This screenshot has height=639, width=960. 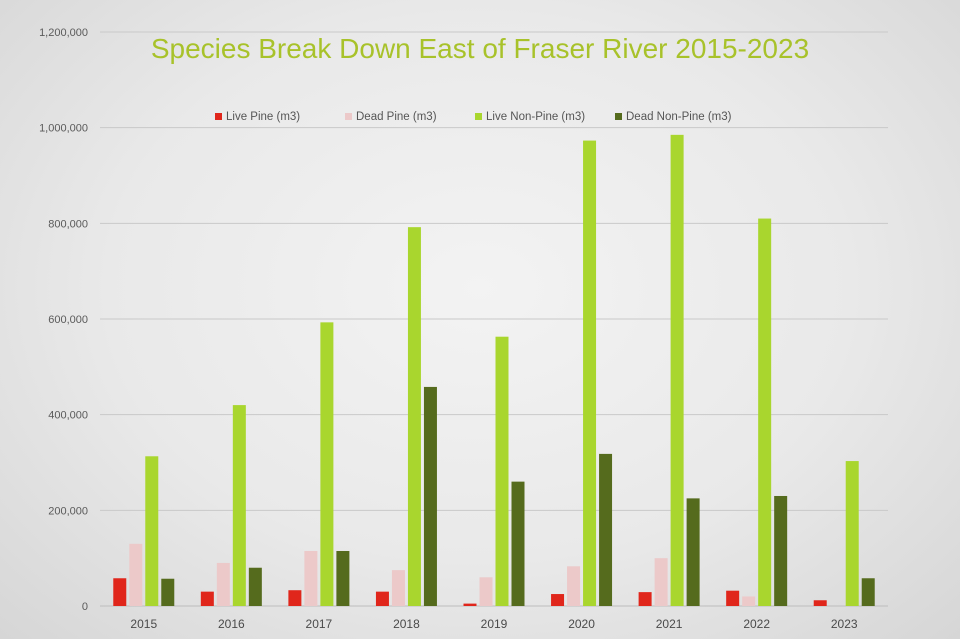 I want to click on x-tick-label: 2023, so click(x=844, y=624).